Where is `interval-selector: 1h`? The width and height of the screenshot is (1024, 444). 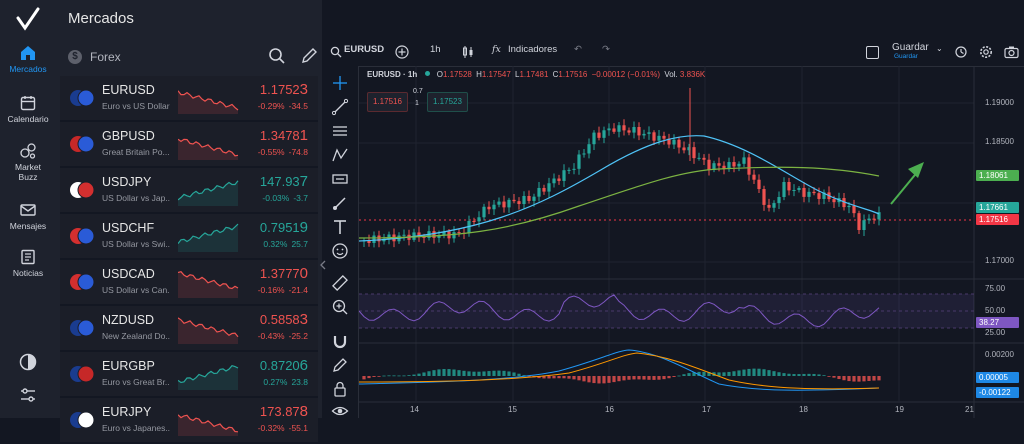 interval-selector: 1h is located at coordinates (435, 49).